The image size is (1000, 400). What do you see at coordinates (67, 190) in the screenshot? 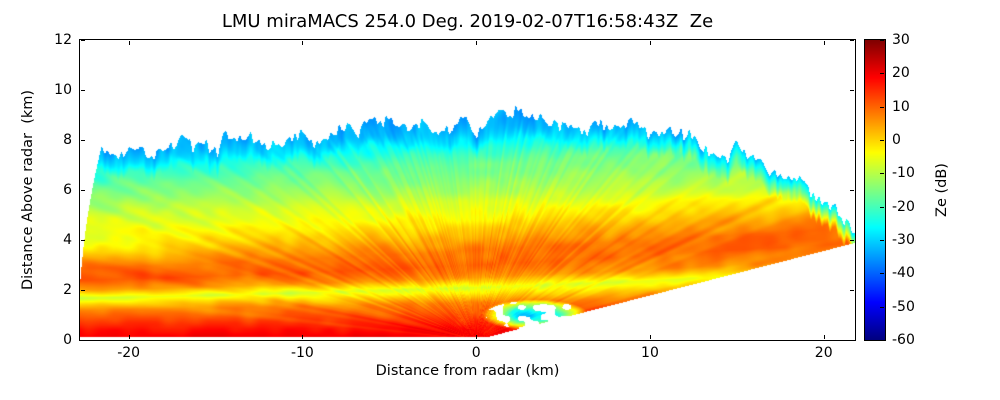
I see `y-tick-label: 6` at bounding box center [67, 190].